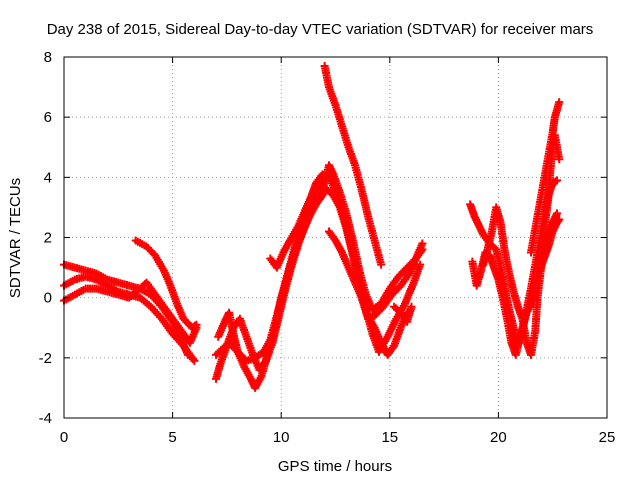 The image size is (640, 480). Describe the element at coordinates (48, 117) in the screenshot. I see `y-tick-label: 6` at that location.